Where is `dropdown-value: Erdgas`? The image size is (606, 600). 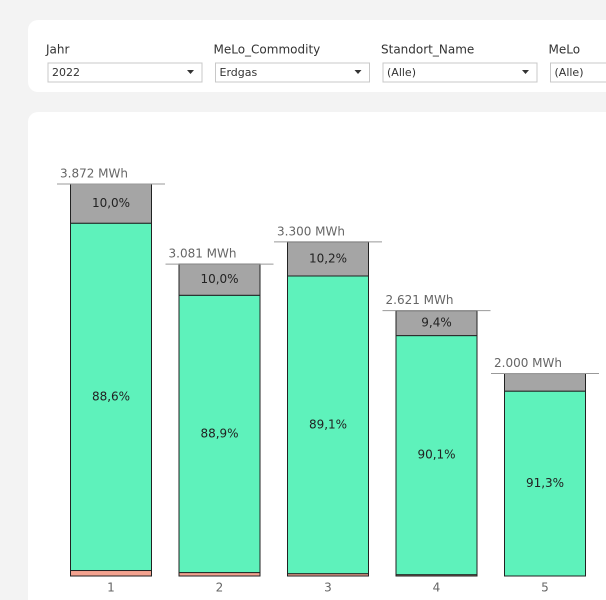
dropdown-value: Erdgas is located at coordinates (239, 72).